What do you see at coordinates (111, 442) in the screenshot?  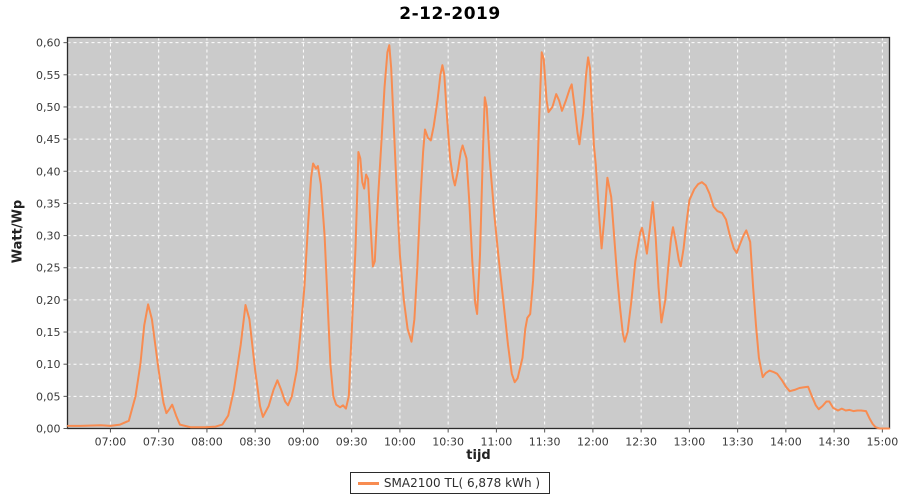 I see `x-tick-label: 07:00` at bounding box center [111, 442].